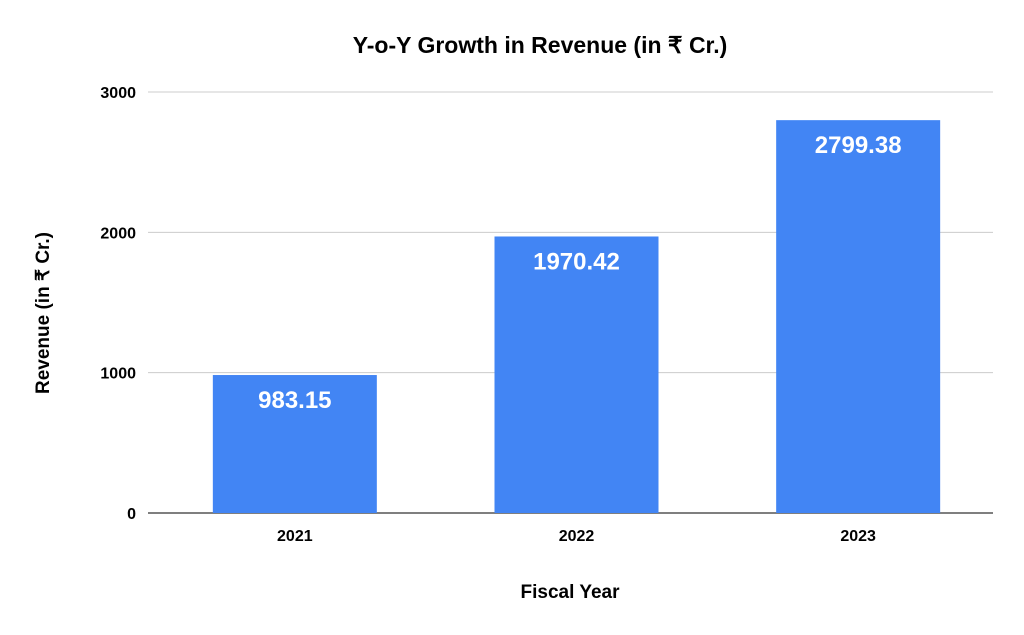  I want to click on y-tick-label: 1000, so click(118, 374).